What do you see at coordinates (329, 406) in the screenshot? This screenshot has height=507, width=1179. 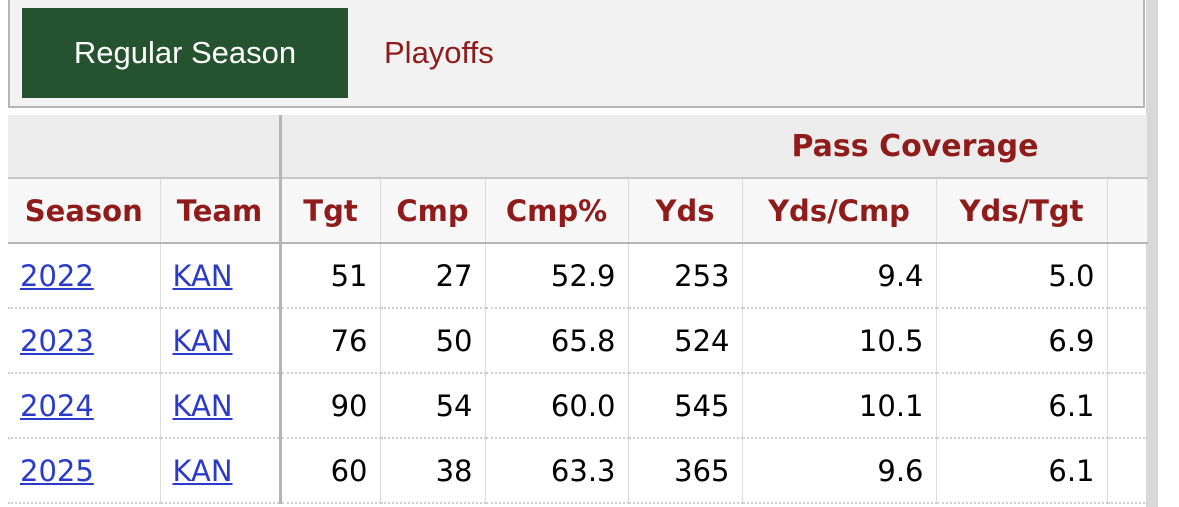 I see `table-cell: 90` at bounding box center [329, 406].